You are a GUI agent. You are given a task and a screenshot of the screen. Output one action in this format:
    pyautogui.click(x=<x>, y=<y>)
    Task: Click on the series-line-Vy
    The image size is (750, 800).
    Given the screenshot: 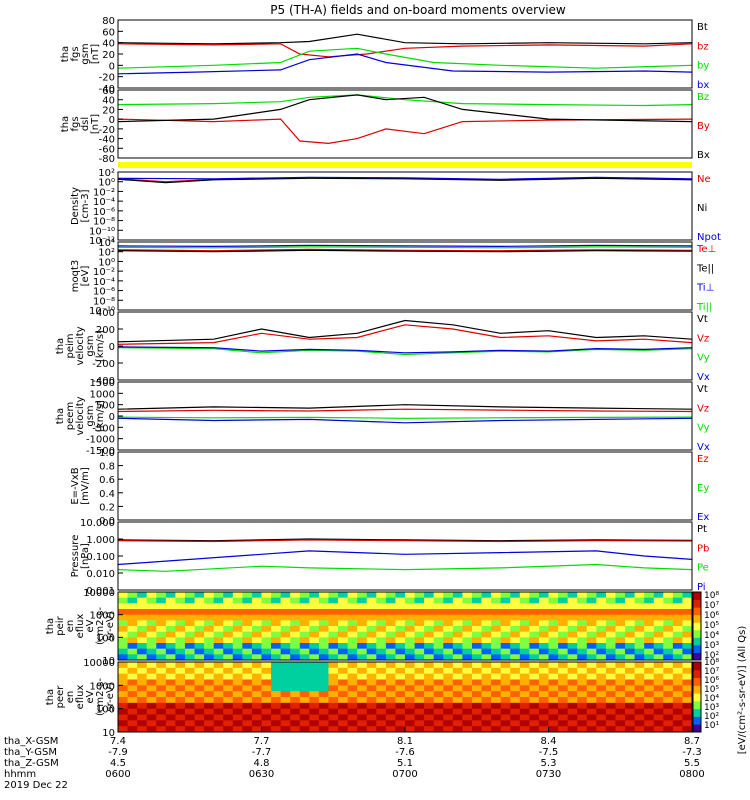 What is the action you would take?
    pyautogui.click(x=405, y=417)
    